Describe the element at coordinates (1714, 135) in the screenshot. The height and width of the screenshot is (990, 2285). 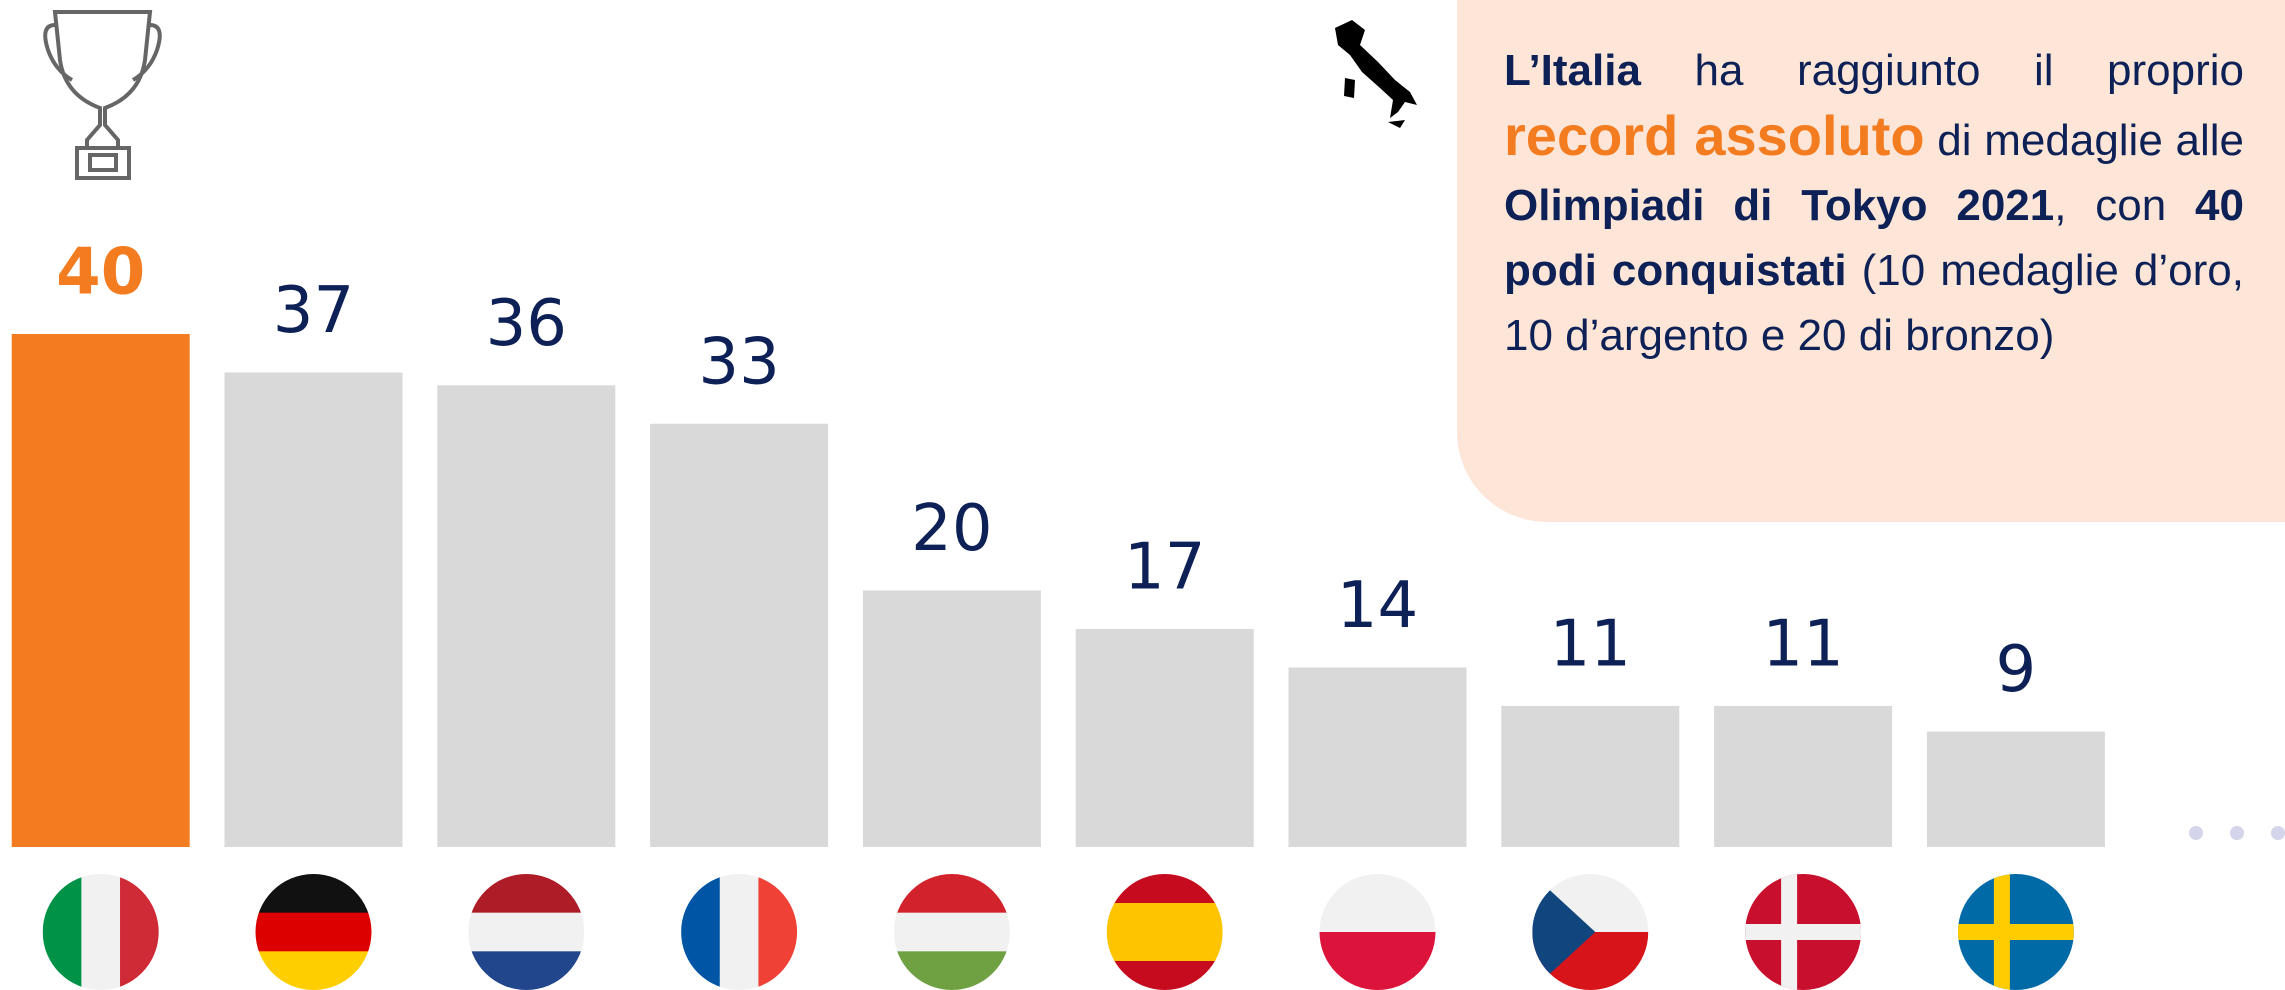
I see `annotation-highlight: record assoluto` at that location.